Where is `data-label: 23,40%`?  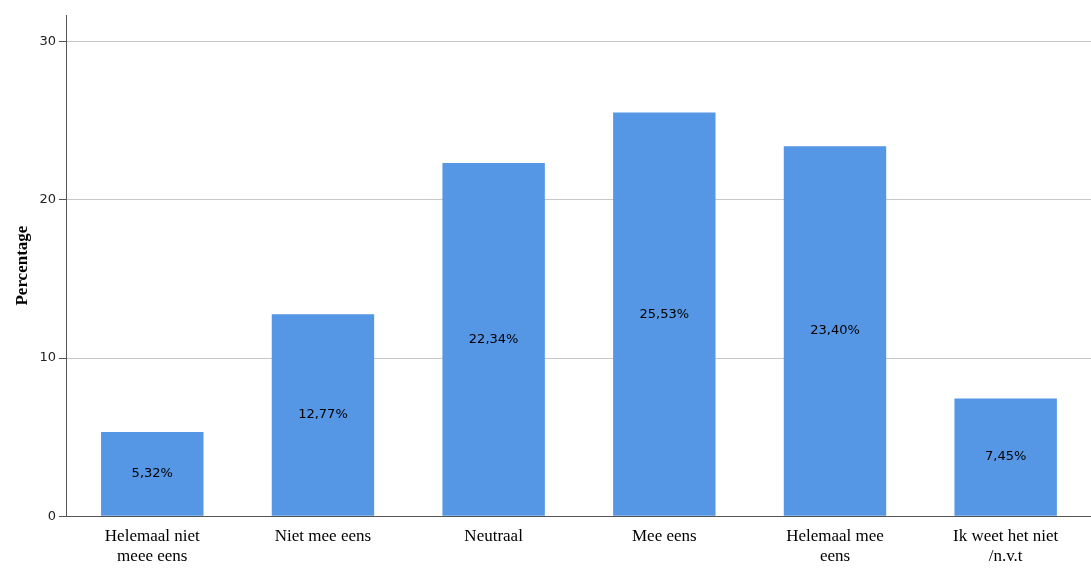 data-label: 23,40% is located at coordinates (835, 330).